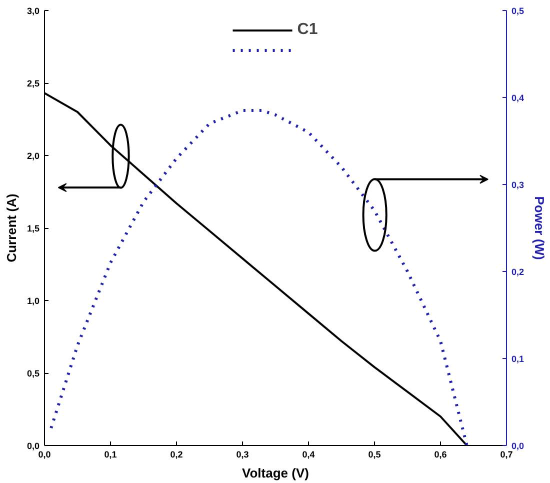 The image size is (550, 483). Describe the element at coordinates (518, 446) in the screenshot. I see `y2-tick-label: 0,0` at that location.